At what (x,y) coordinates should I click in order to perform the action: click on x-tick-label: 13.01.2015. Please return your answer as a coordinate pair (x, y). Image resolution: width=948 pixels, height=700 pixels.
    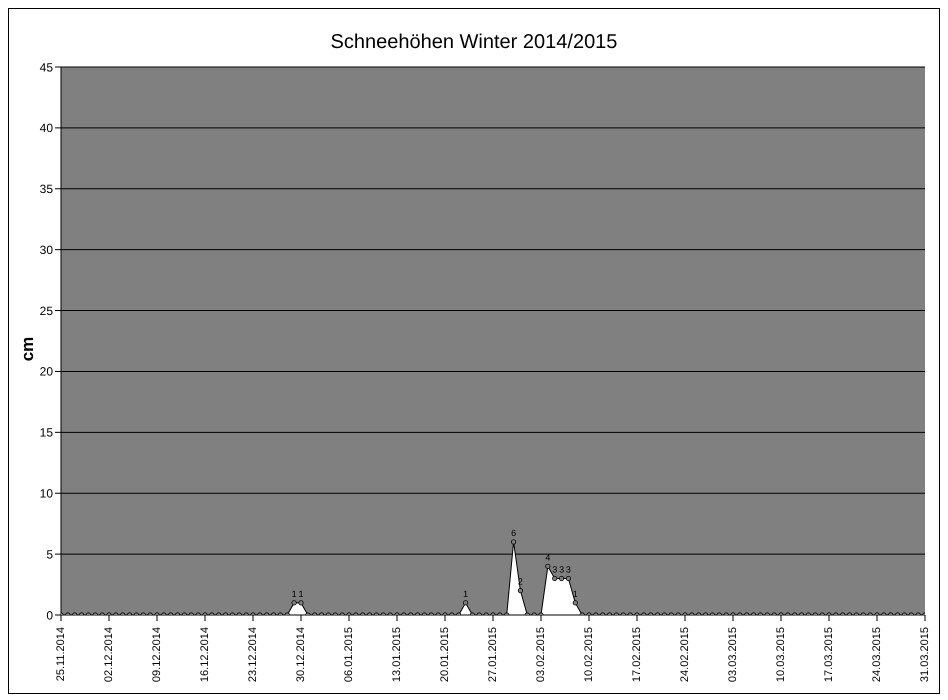
    Looking at the image, I should click on (397, 654).